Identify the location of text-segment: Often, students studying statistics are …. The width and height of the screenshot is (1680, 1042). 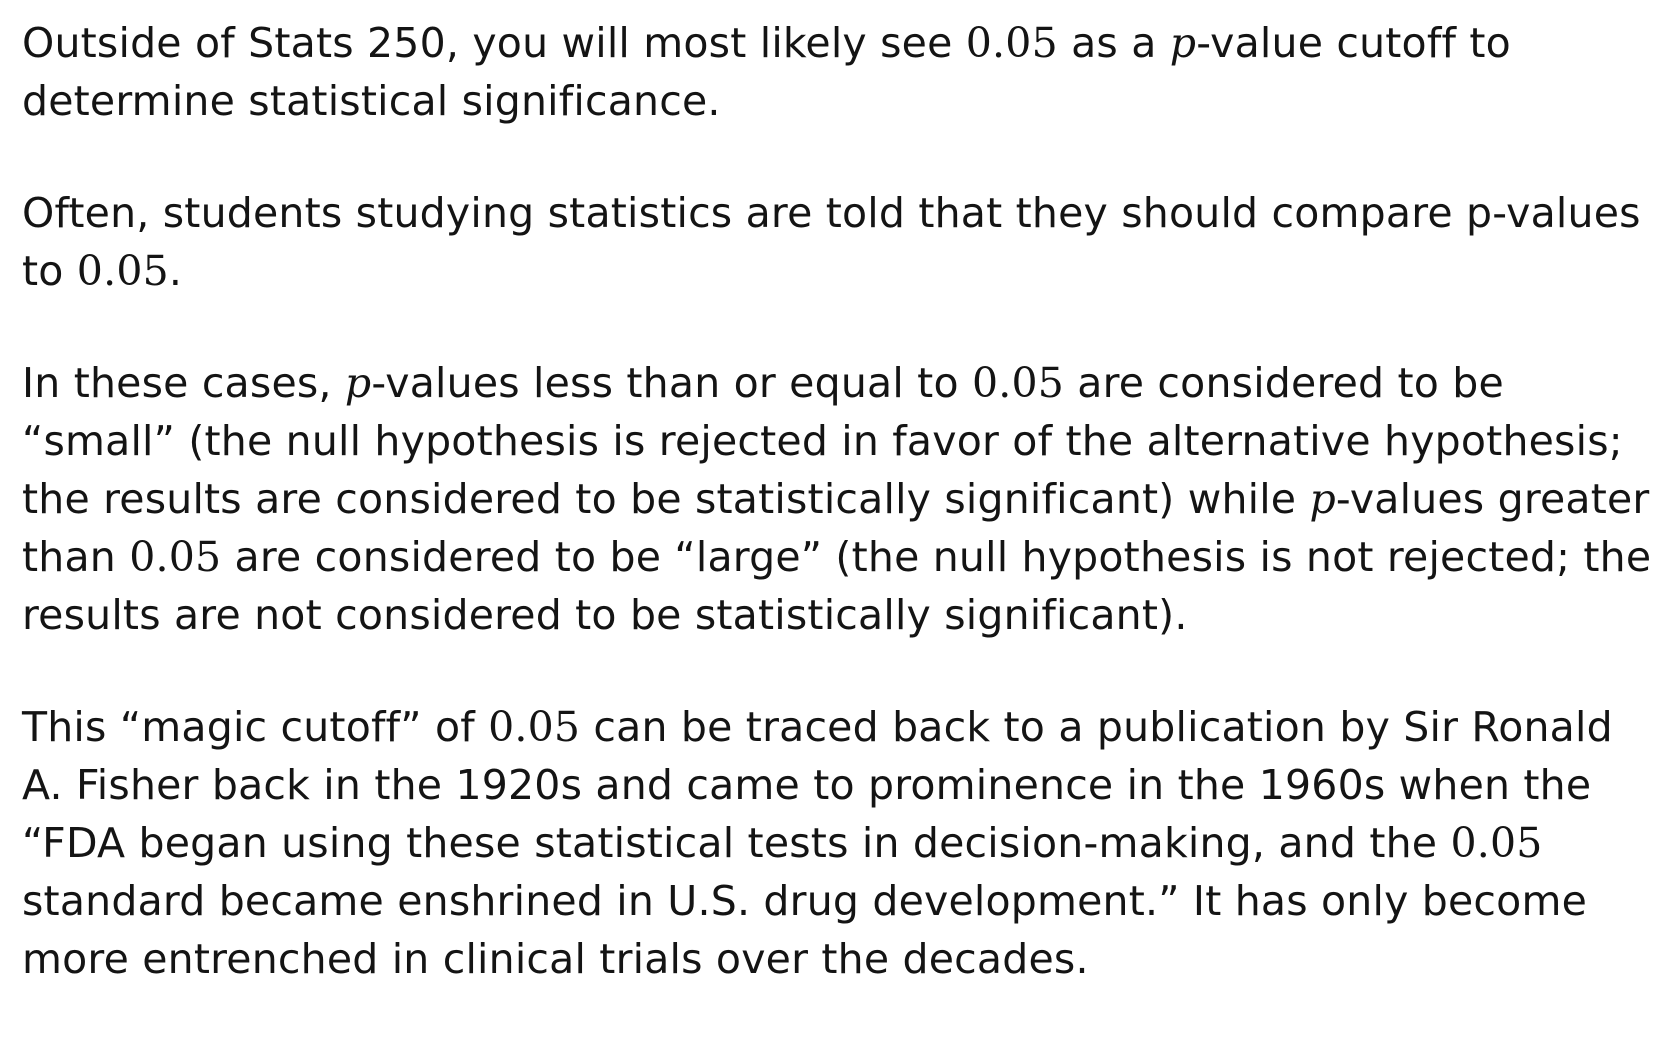
(831, 242).